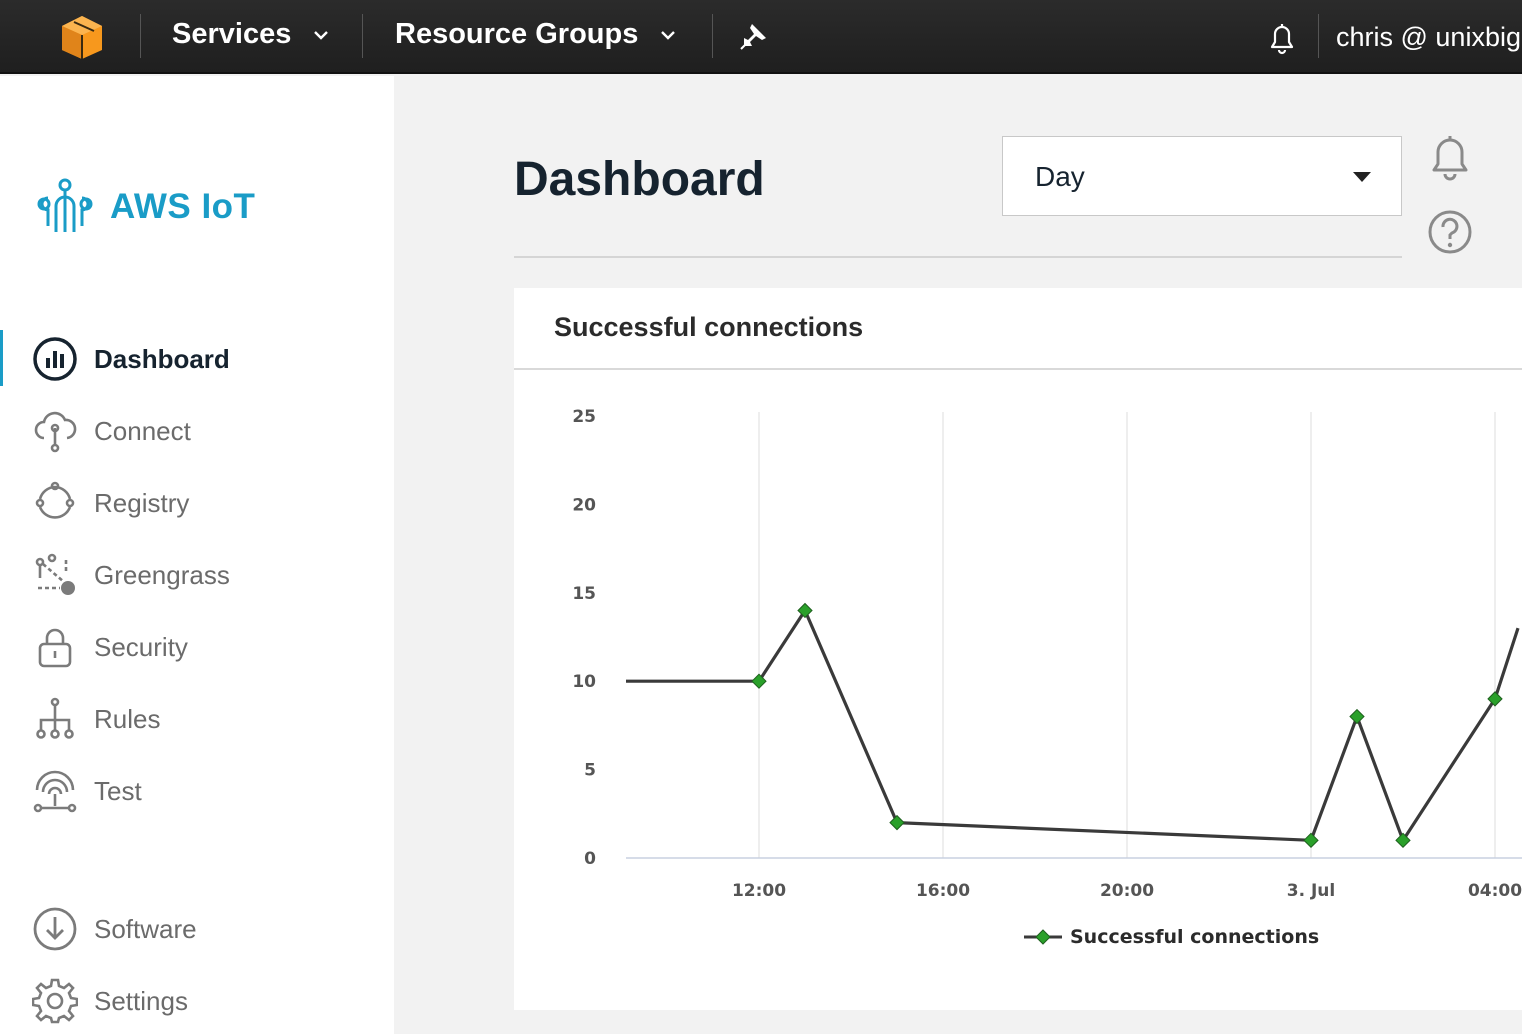  What do you see at coordinates (1311, 891) in the screenshot?
I see `x-tick-label: 3. Jul` at bounding box center [1311, 891].